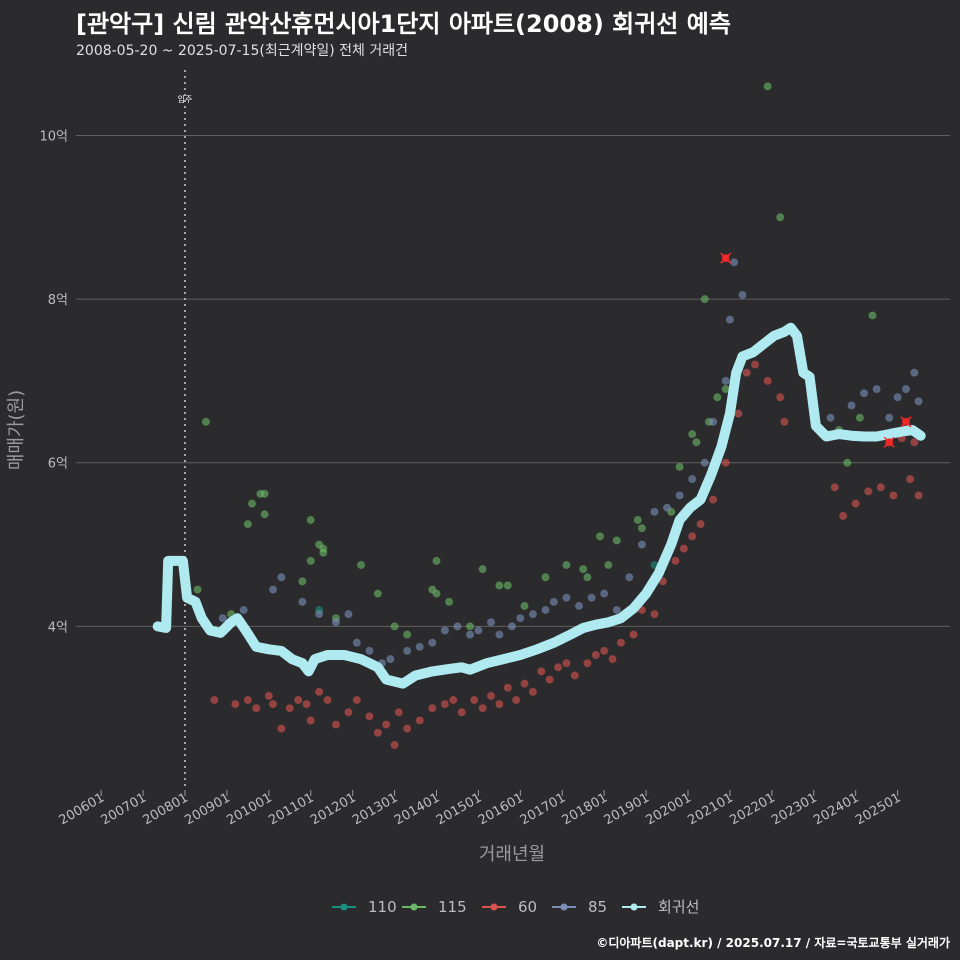 Image resolution: width=960 pixels, height=960 pixels. What do you see at coordinates (527, 907) in the screenshot?
I see `legend-label: 60` at bounding box center [527, 907].